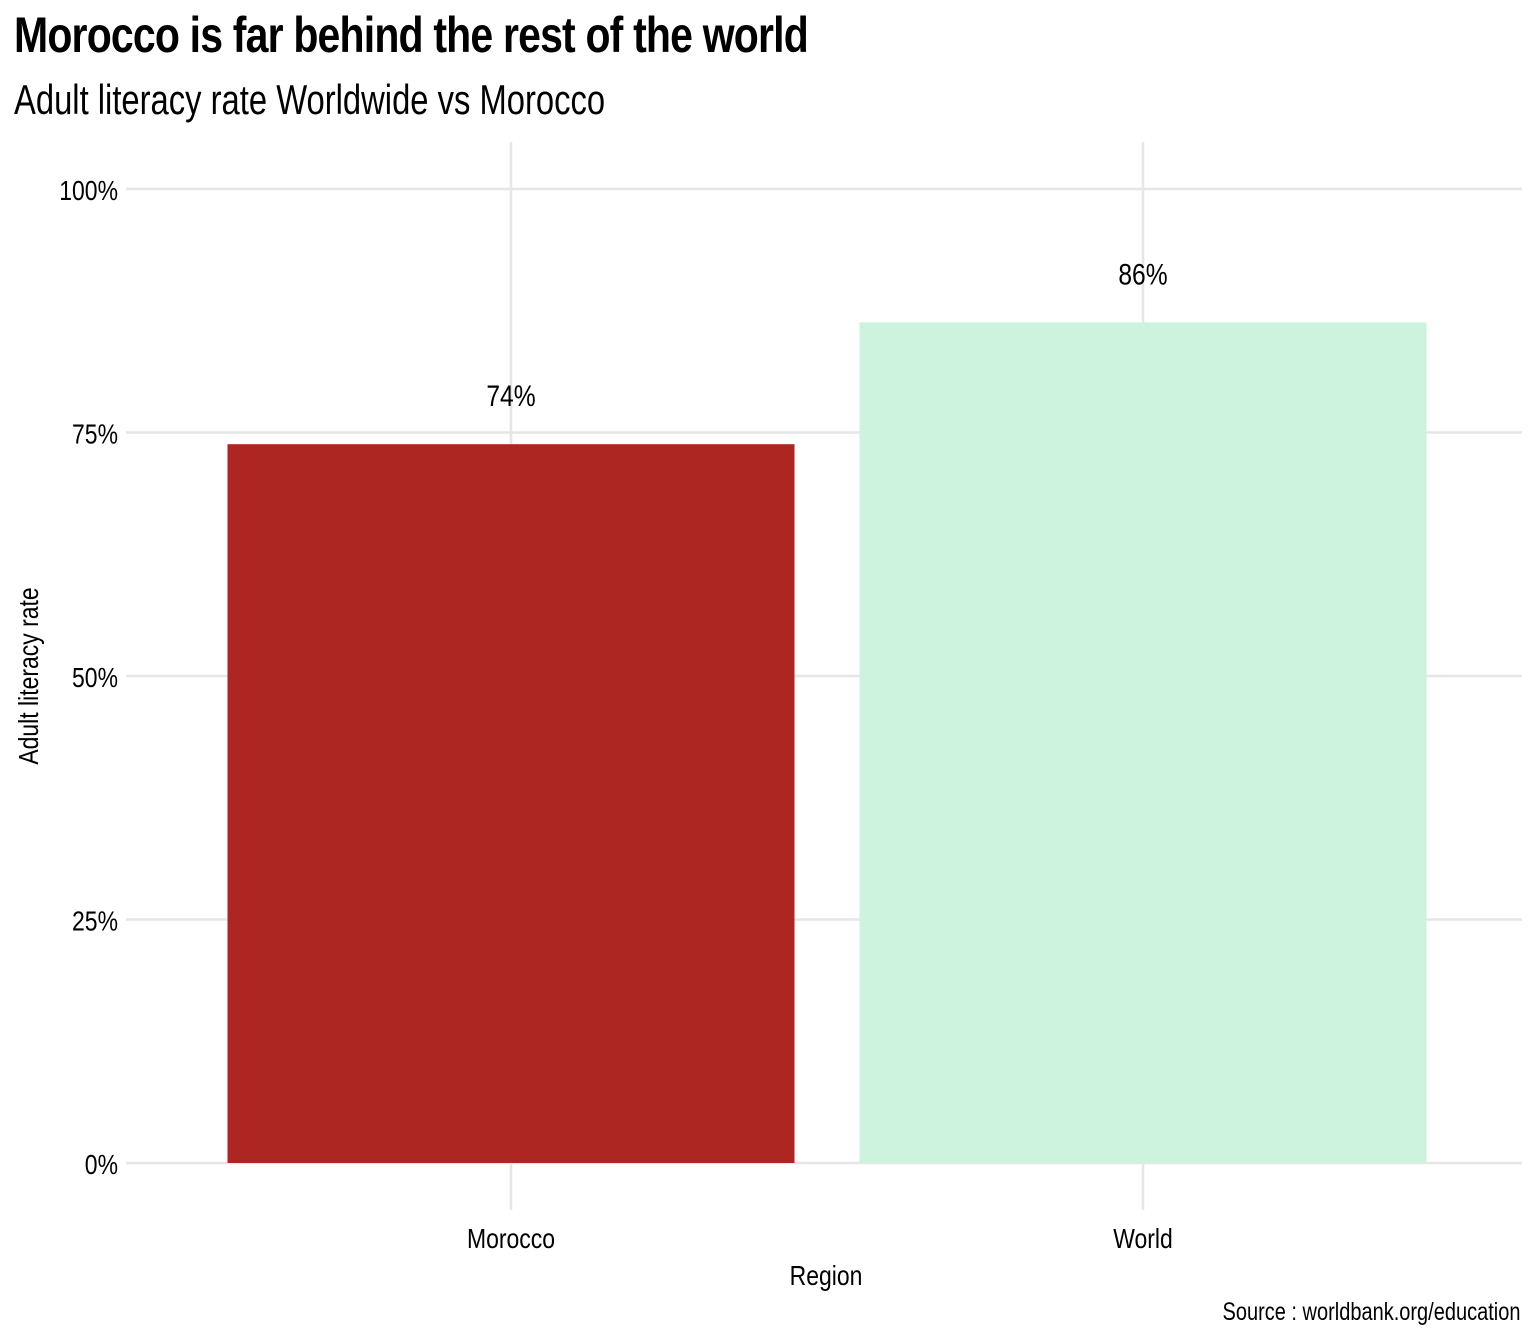 The height and width of the screenshot is (1344, 1536). What do you see at coordinates (95, 434) in the screenshot?
I see `y-tick-label: 75%` at bounding box center [95, 434].